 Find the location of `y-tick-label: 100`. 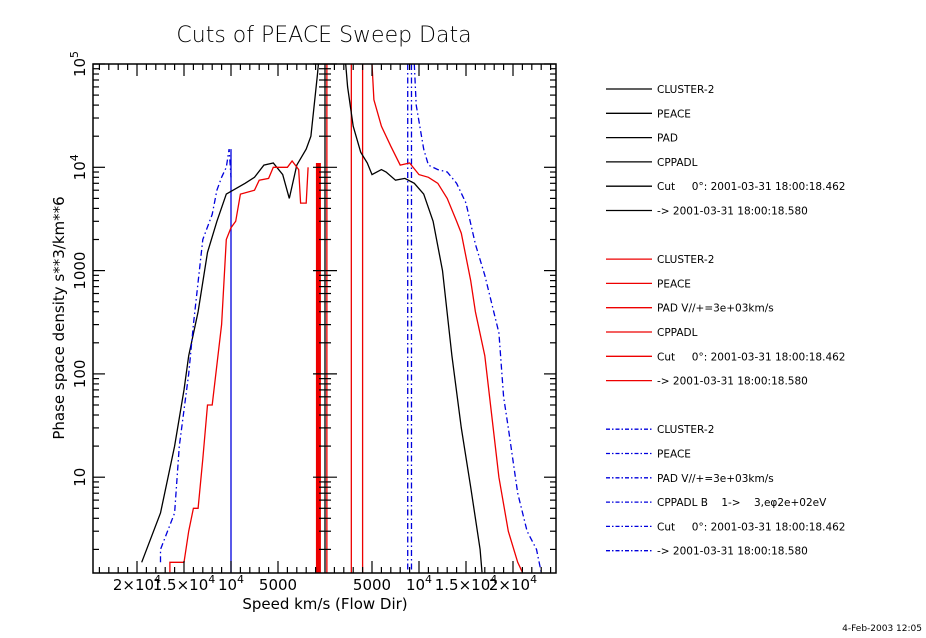

y-tick-label: 100 is located at coordinates (80, 374).